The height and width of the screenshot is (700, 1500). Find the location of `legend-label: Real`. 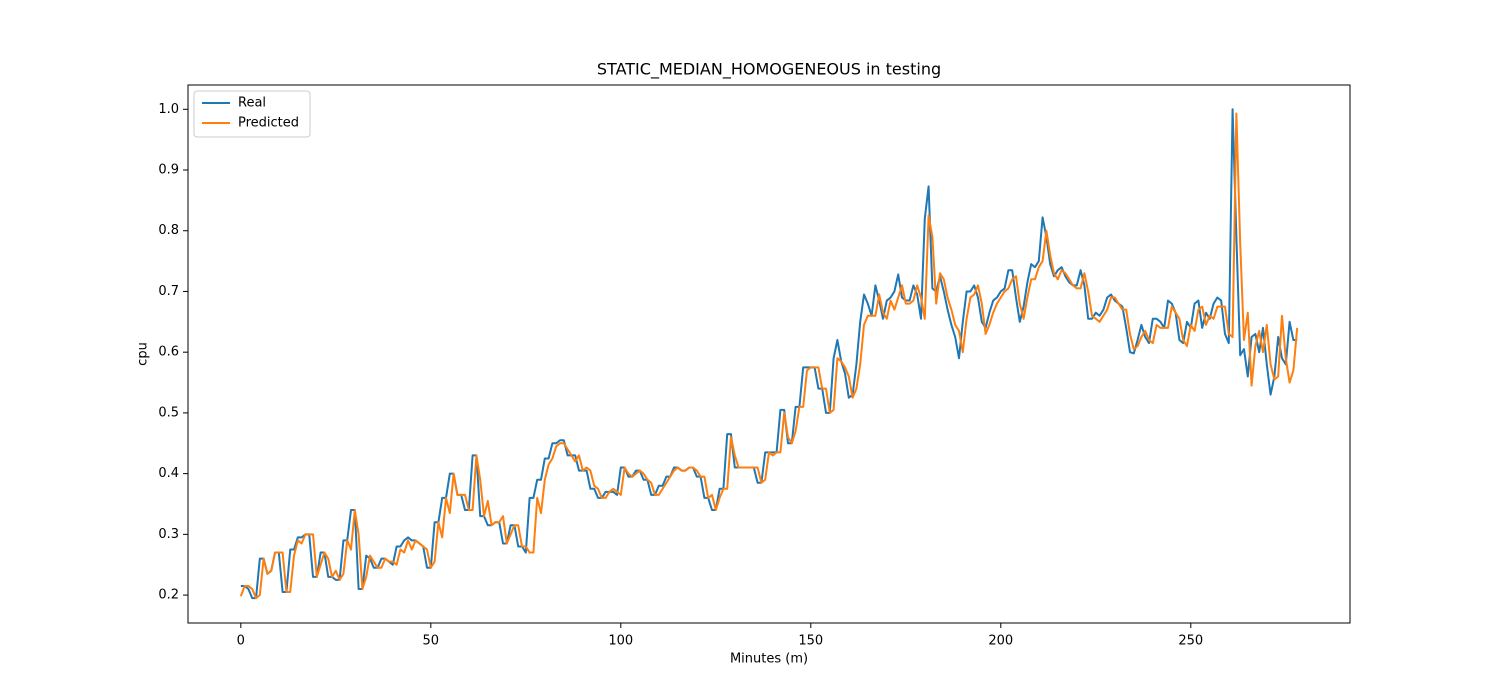

legend-label: Real is located at coordinates (252, 103).